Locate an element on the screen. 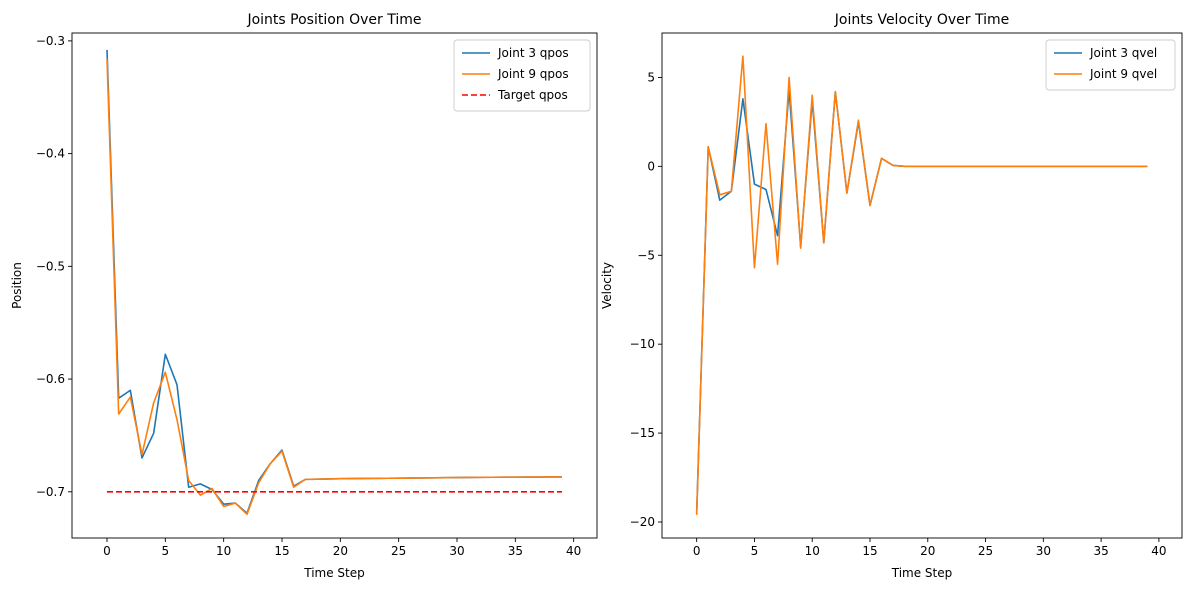  y-tick-label: −15 is located at coordinates (642, 433).